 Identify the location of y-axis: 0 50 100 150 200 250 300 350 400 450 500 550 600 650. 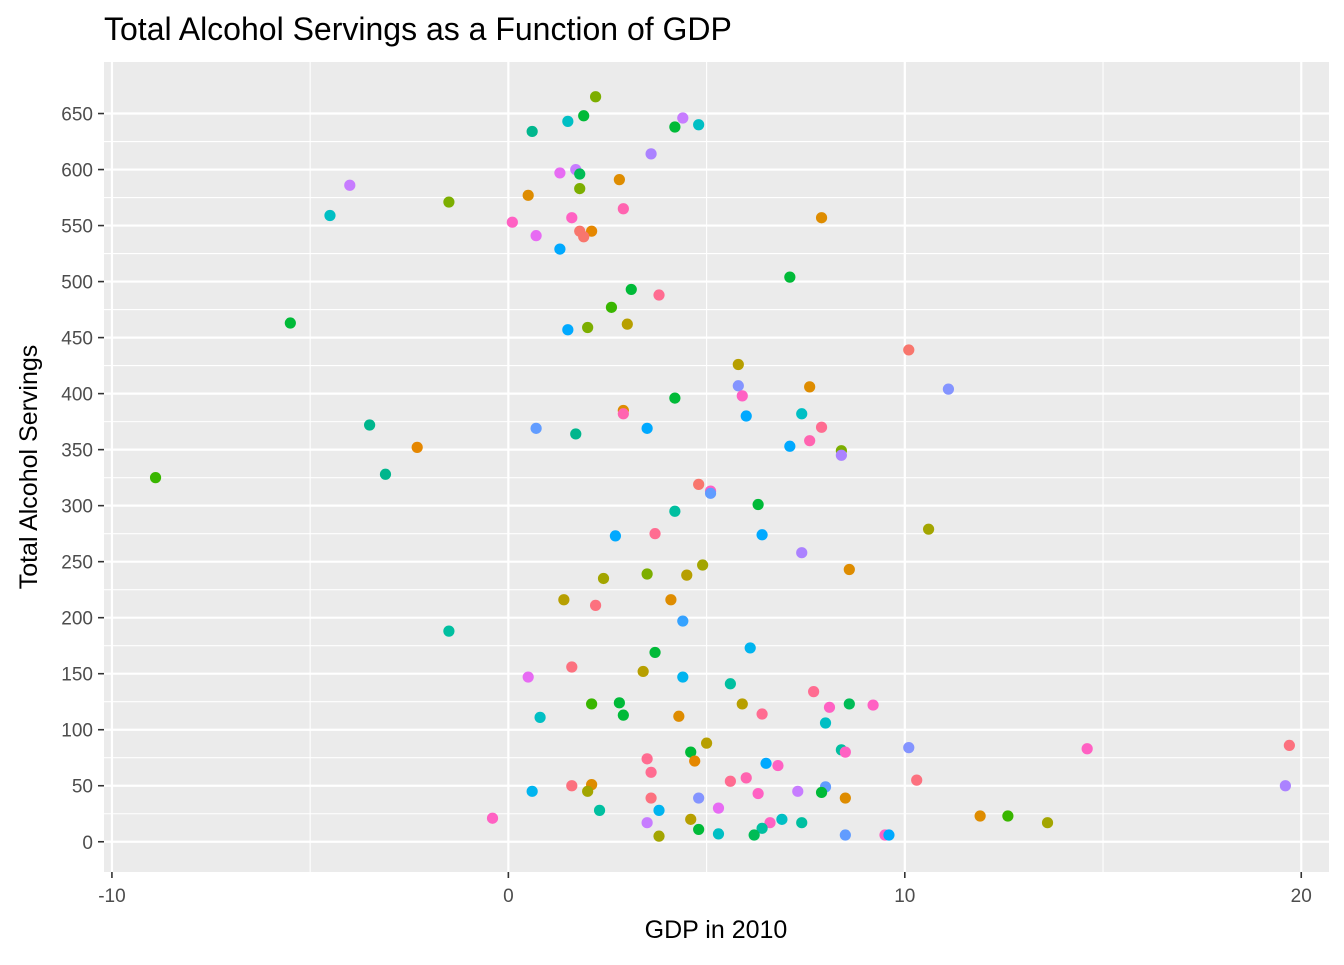
(82, 479).